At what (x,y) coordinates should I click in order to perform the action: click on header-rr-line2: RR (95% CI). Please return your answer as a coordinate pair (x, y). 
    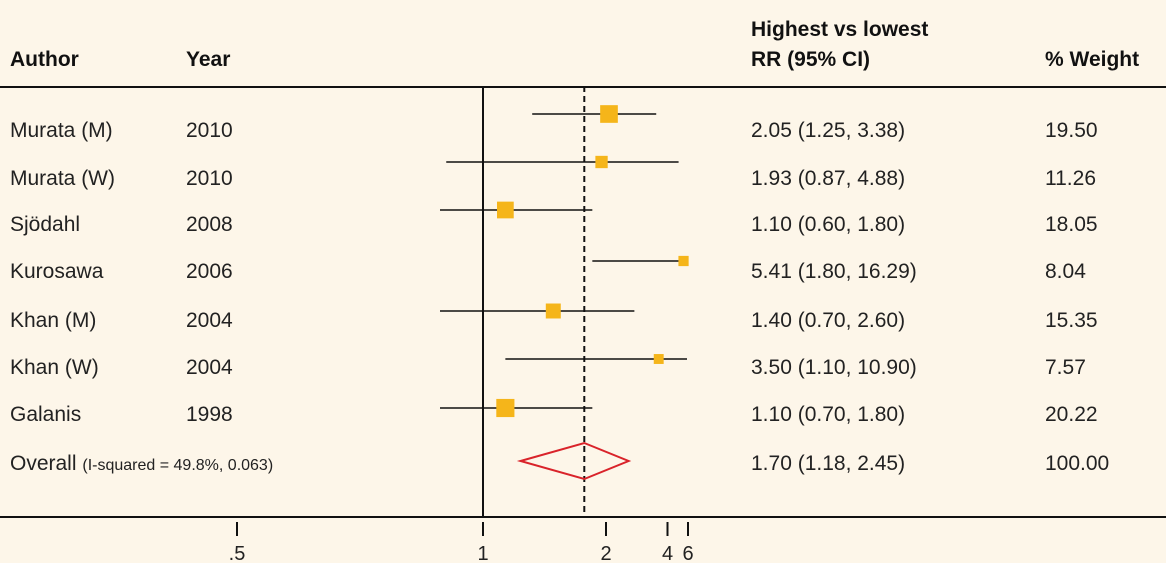
    Looking at the image, I should click on (811, 59).